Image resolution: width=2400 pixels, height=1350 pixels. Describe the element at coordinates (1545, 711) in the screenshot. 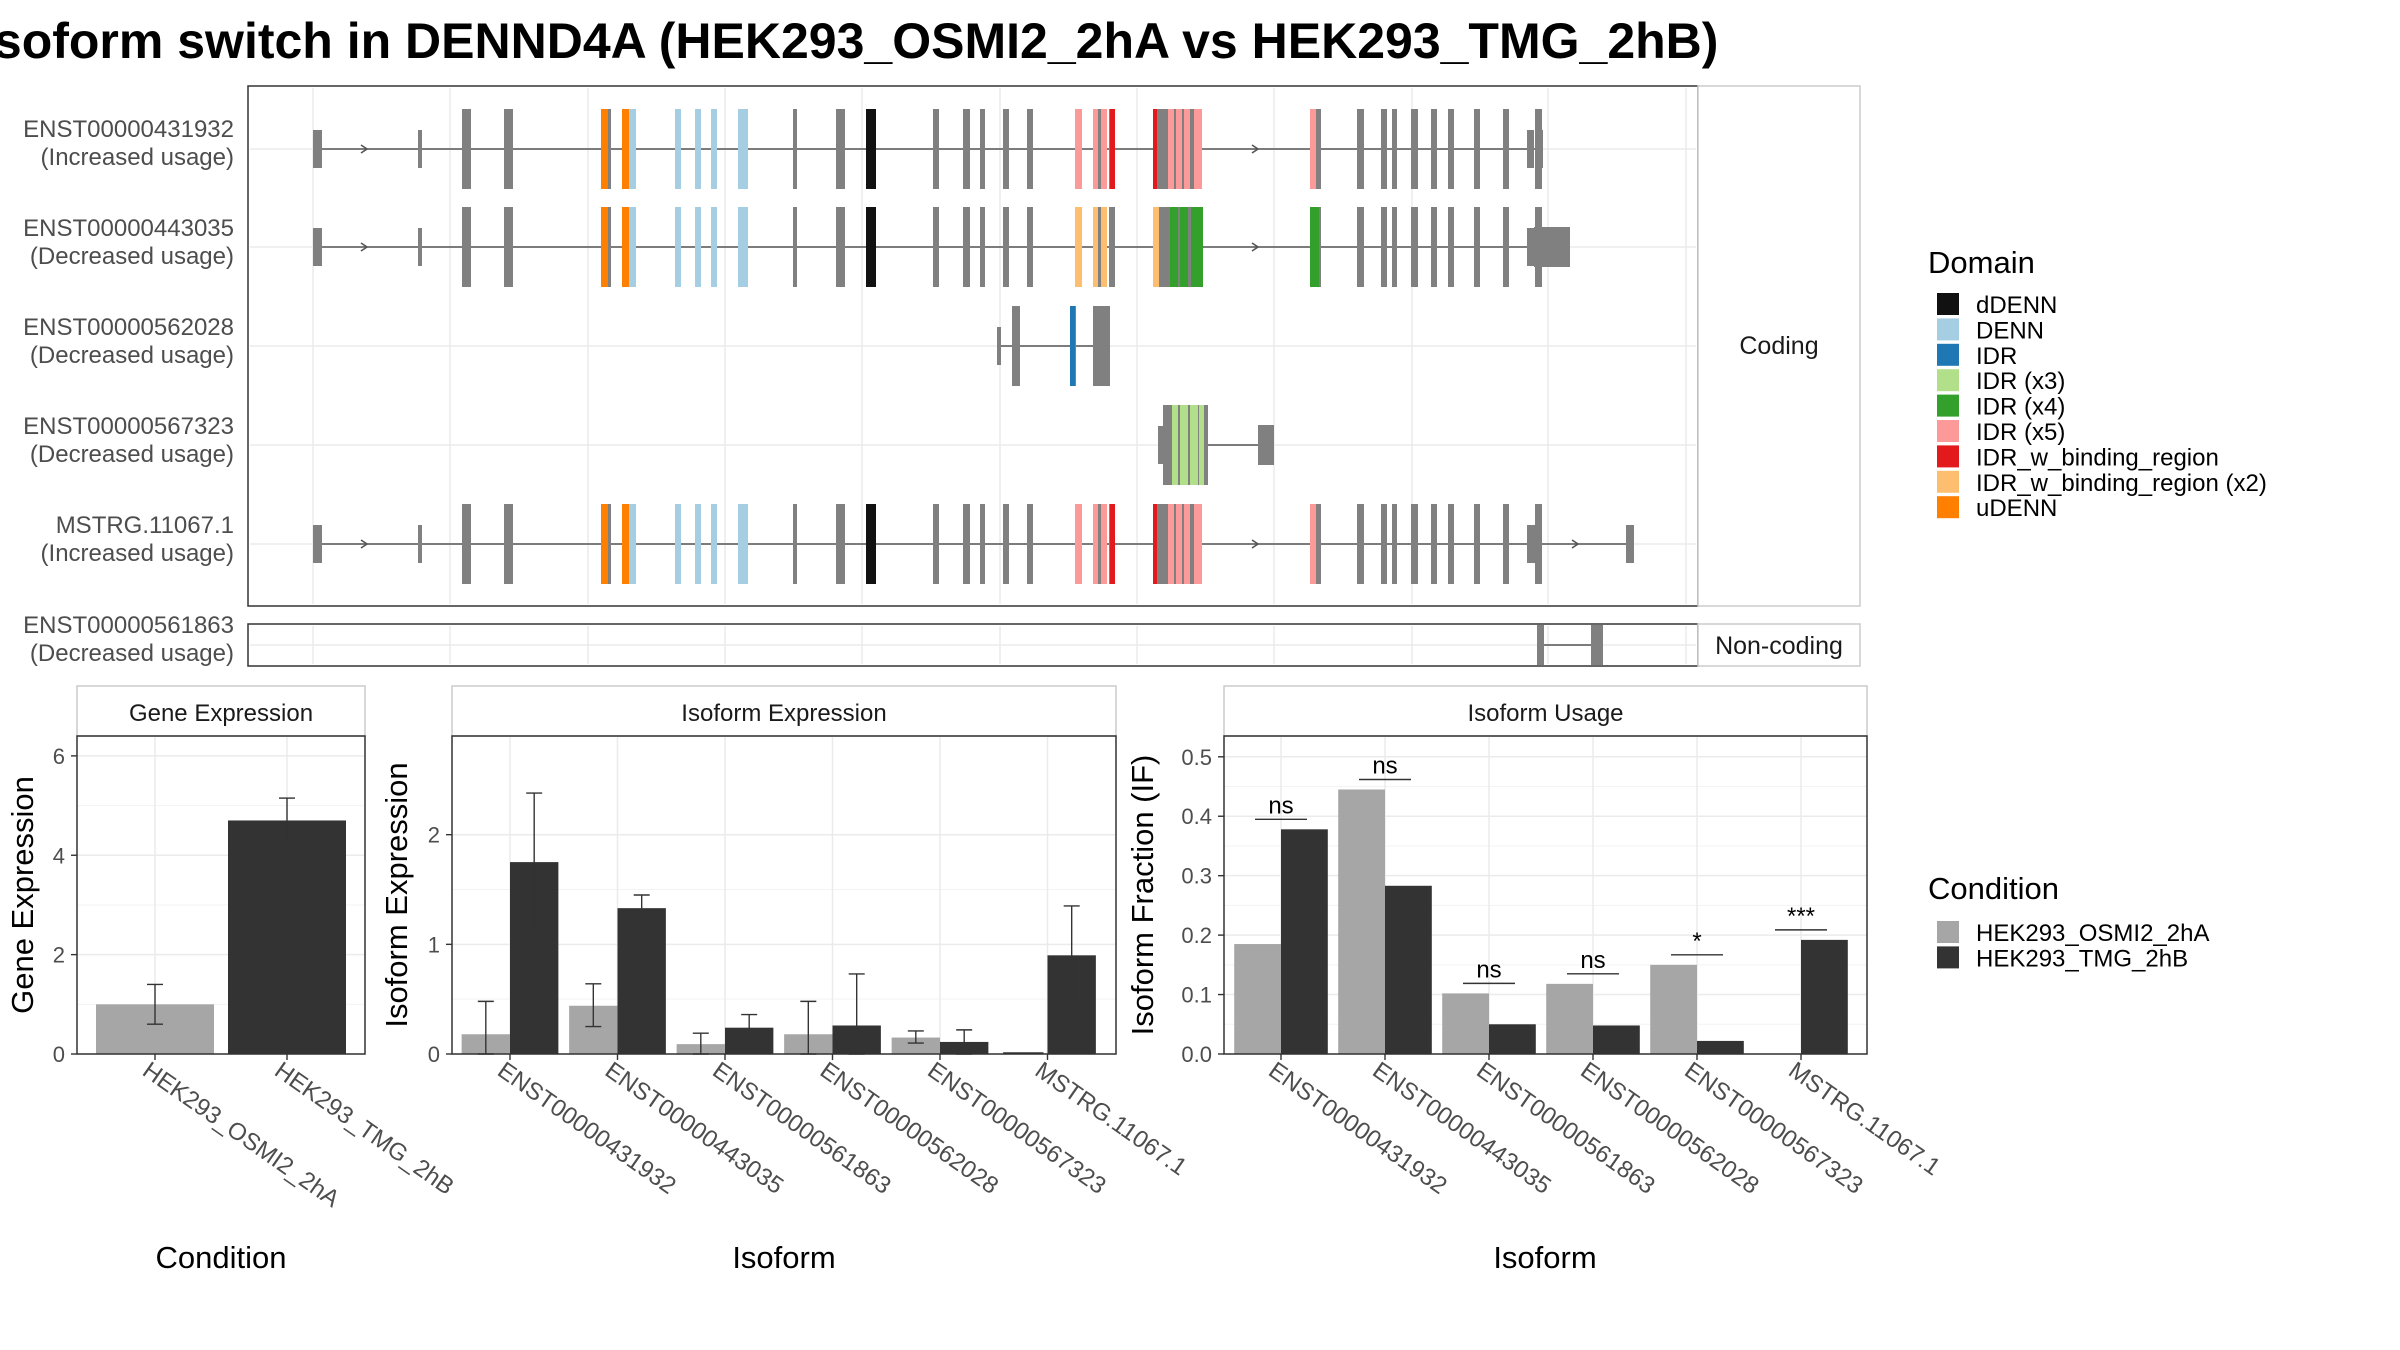

I see `facet-strip` at that location.